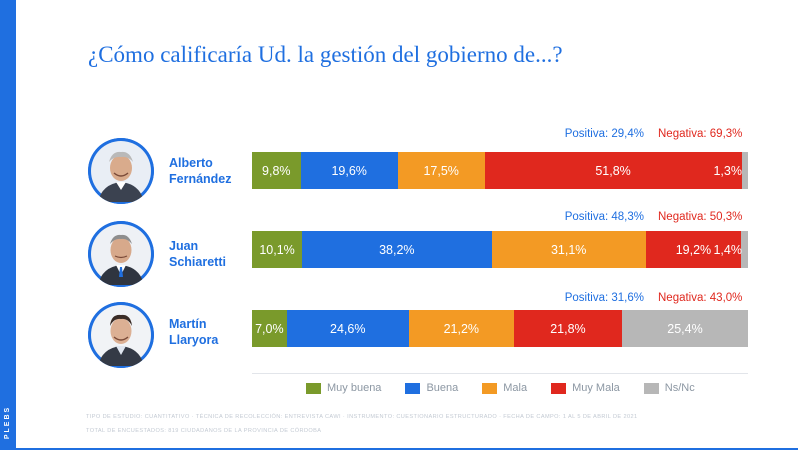 The height and width of the screenshot is (452, 798). What do you see at coordinates (700, 298) in the screenshot?
I see `negative-summary: Negativa: 43,0%` at bounding box center [700, 298].